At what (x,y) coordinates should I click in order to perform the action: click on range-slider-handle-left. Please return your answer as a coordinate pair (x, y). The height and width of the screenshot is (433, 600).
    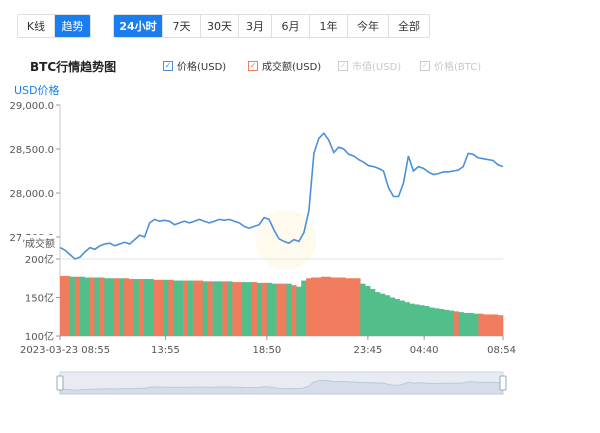
    Looking at the image, I should click on (60, 383).